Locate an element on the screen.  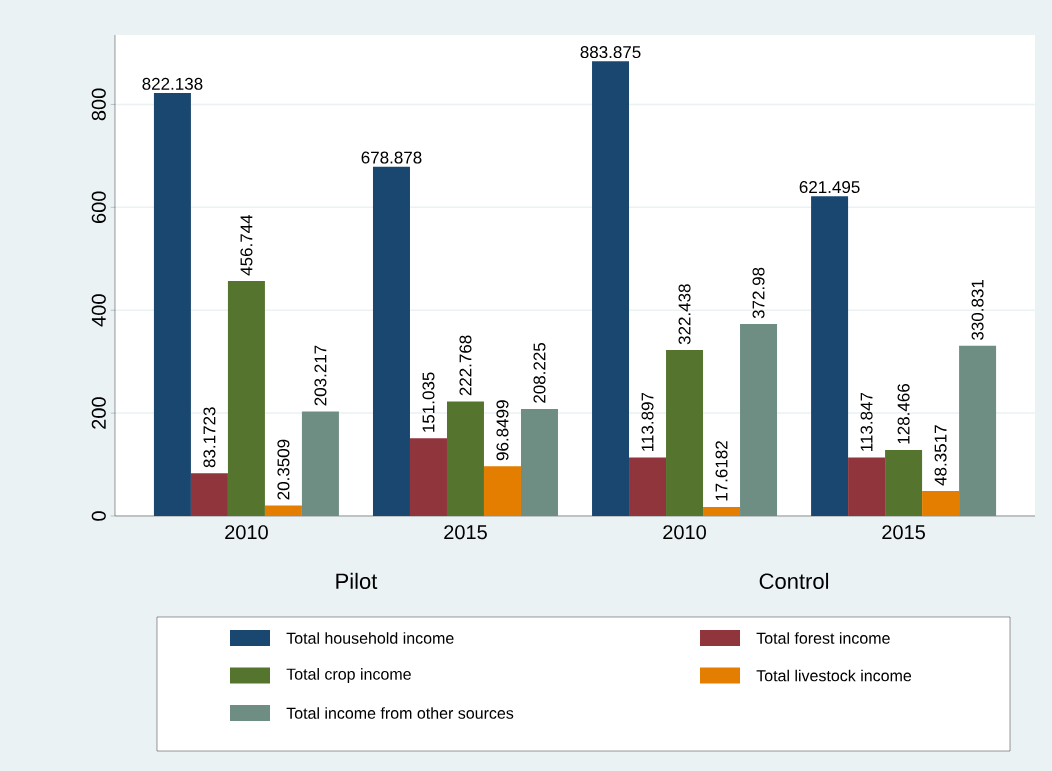
data-label: 322.438 is located at coordinates (684, 314).